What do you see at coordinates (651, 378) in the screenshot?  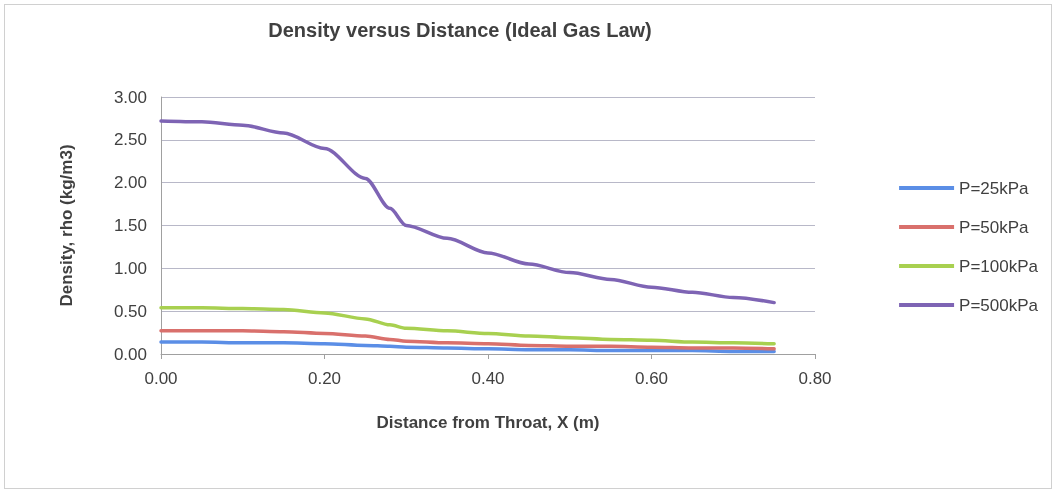 I see `x-tick-label: 0.60` at bounding box center [651, 378].